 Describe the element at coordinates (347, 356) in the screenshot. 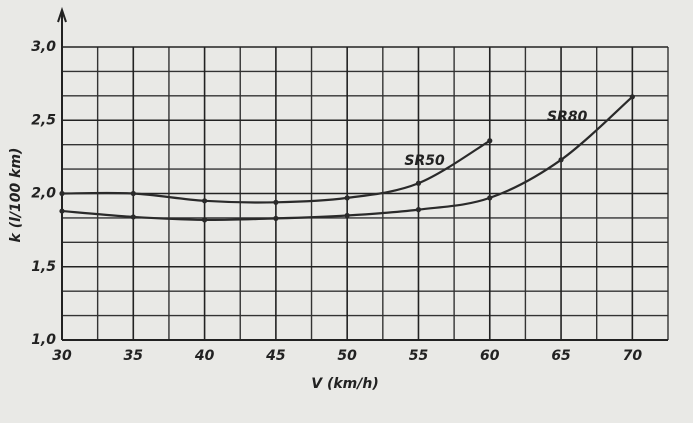

I see `x-tick-label: 50` at that location.